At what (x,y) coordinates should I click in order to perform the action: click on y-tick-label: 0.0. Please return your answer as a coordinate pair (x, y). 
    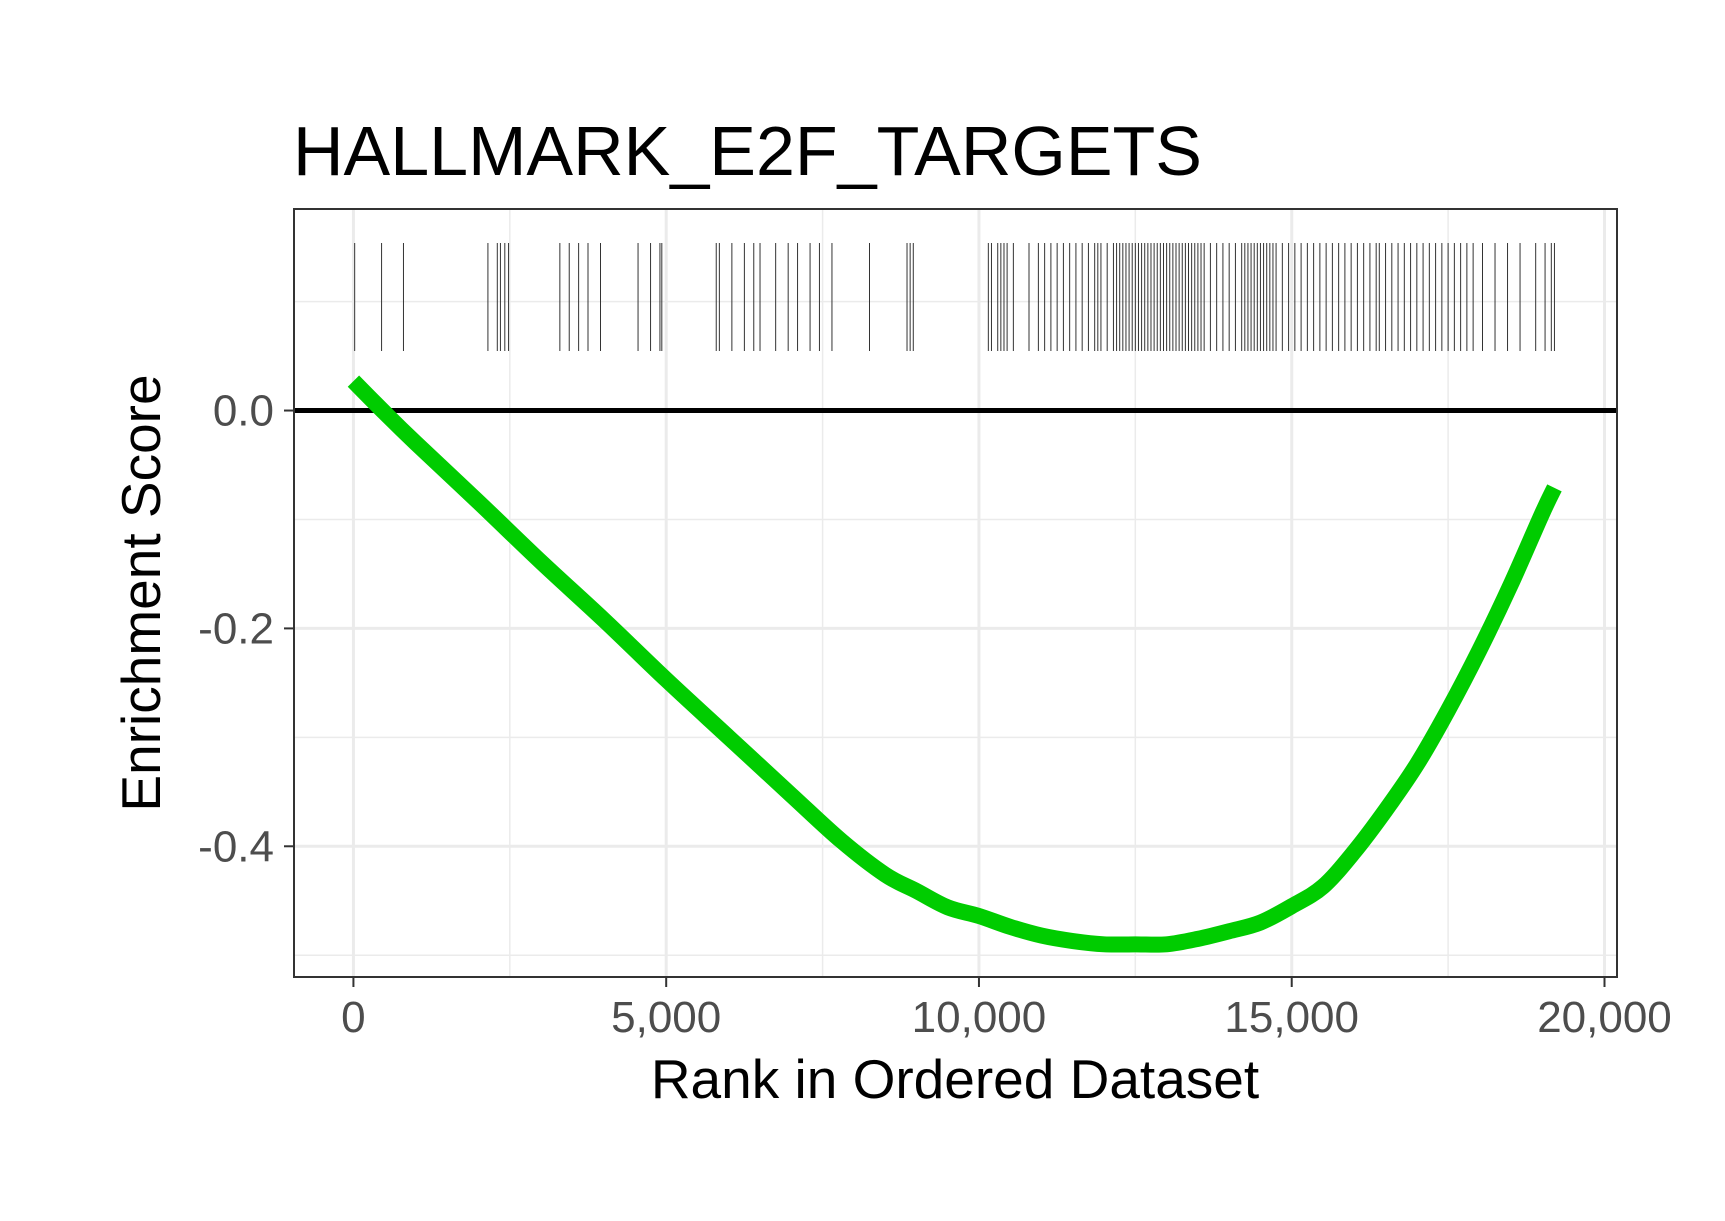
    Looking at the image, I should click on (243, 411).